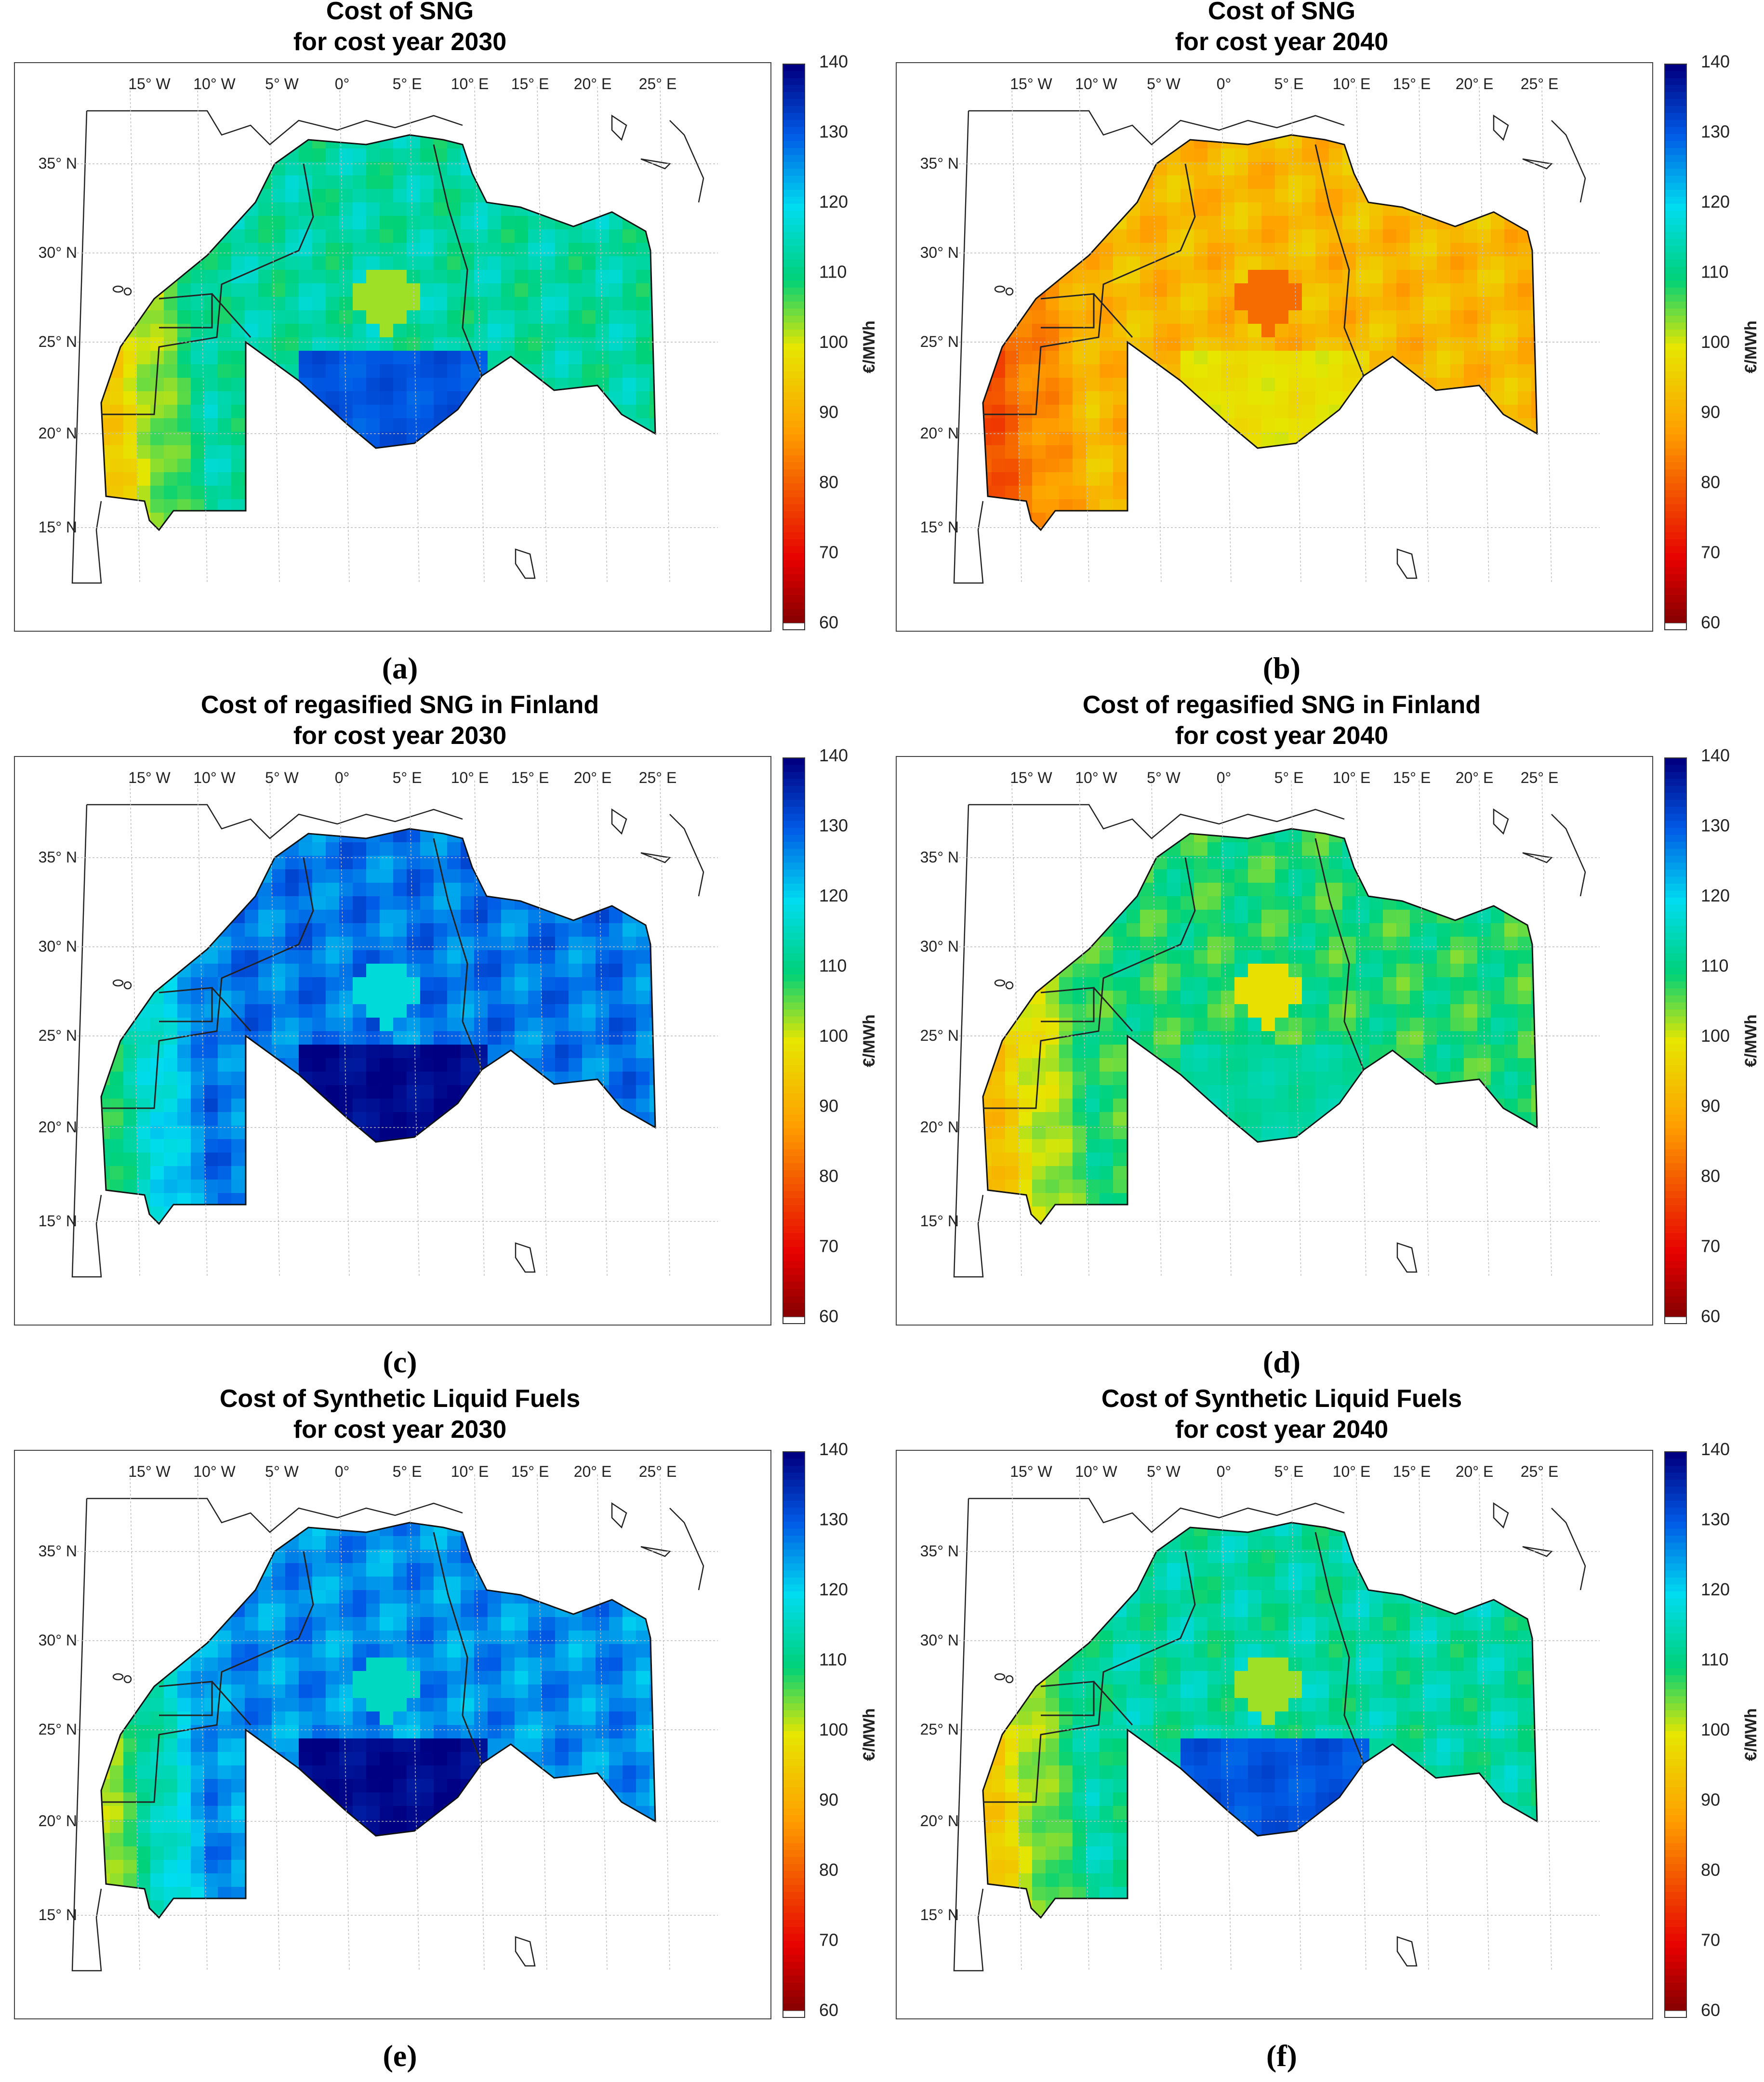 The image size is (1764, 2082). What do you see at coordinates (1475, 84) in the screenshot?
I see `lon-tick-label: 20° E` at bounding box center [1475, 84].